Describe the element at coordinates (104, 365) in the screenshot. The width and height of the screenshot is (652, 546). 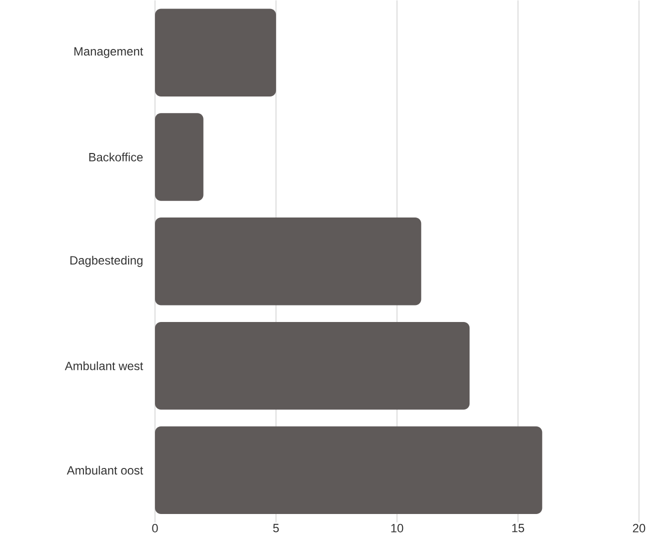
I see `y-tick-label: Ambulant west` at that location.